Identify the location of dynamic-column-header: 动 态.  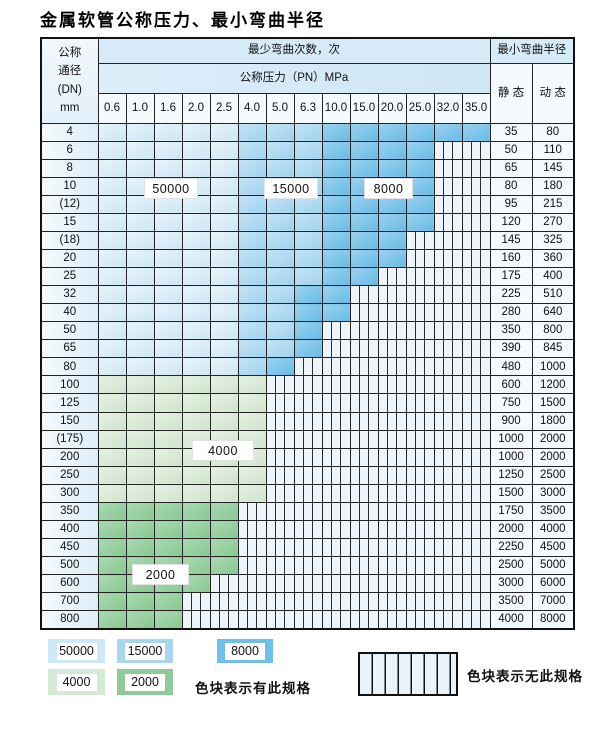
(553, 93).